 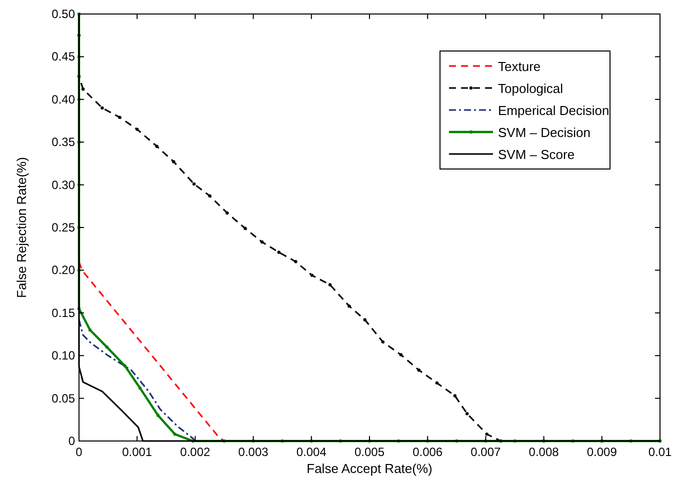 What do you see at coordinates (519, 66) in the screenshot?
I see `legend-label: Texture` at bounding box center [519, 66].